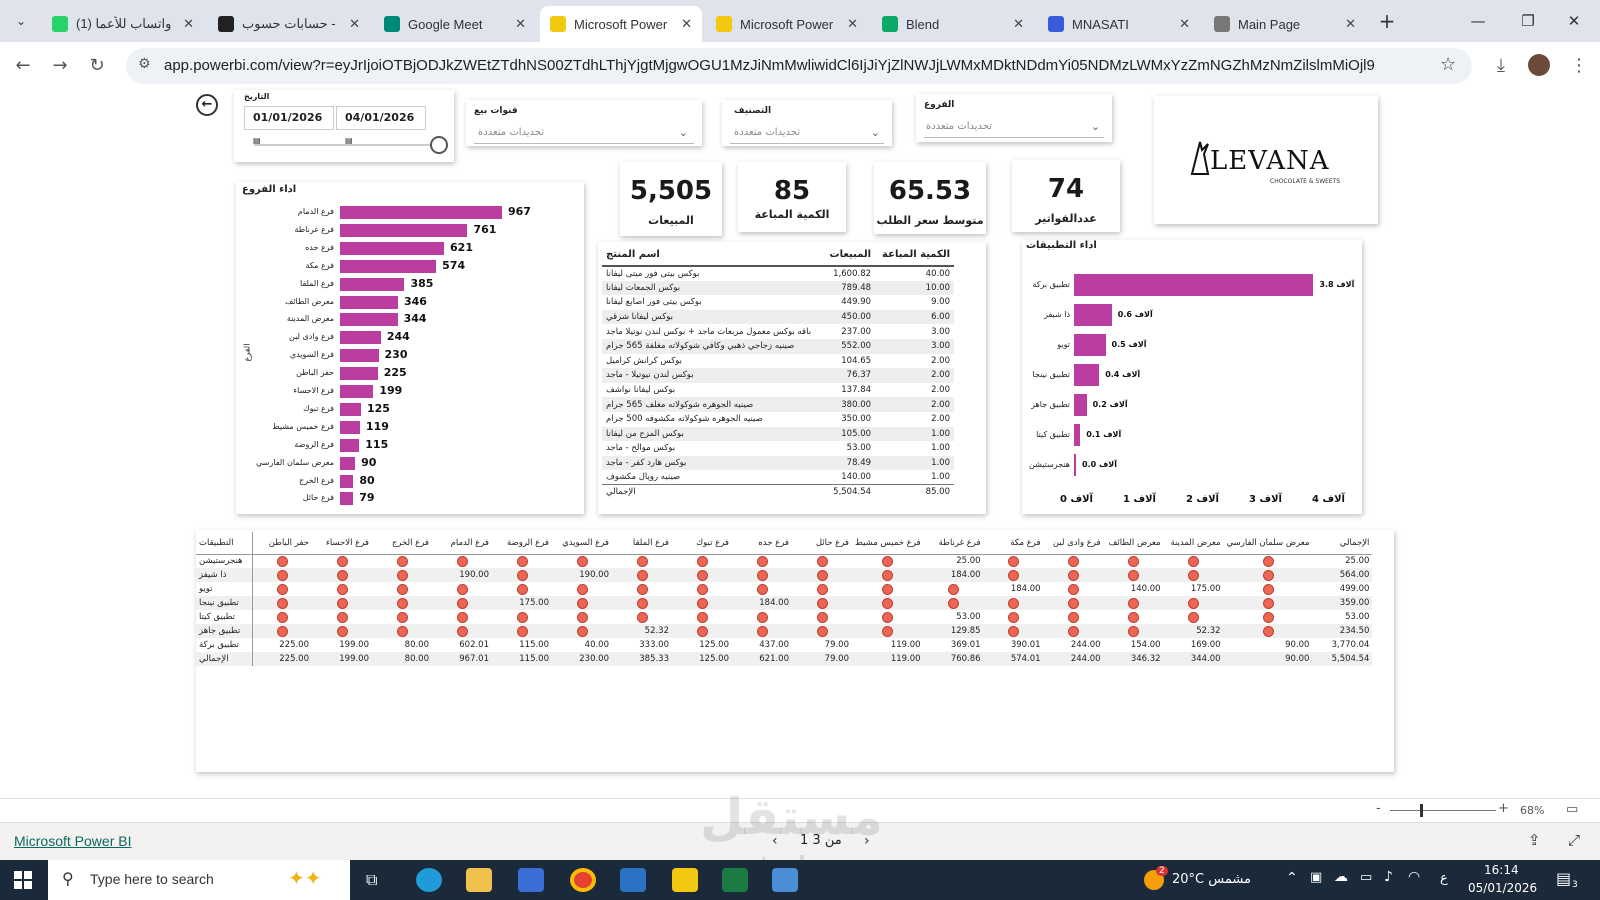 The width and height of the screenshot is (1600, 900). What do you see at coordinates (1013, 543) in the screenshot?
I see `matrix-column-header: فرع مكة` at bounding box center [1013, 543].